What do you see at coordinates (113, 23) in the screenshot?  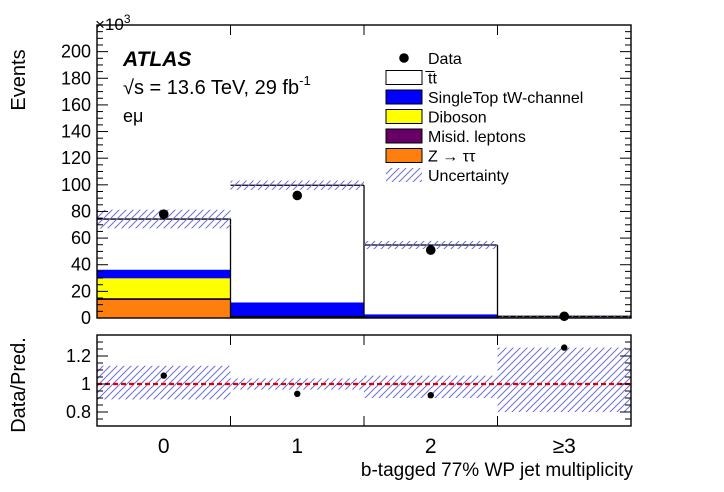 I see `y-scale-factor: ×10³` at bounding box center [113, 23].